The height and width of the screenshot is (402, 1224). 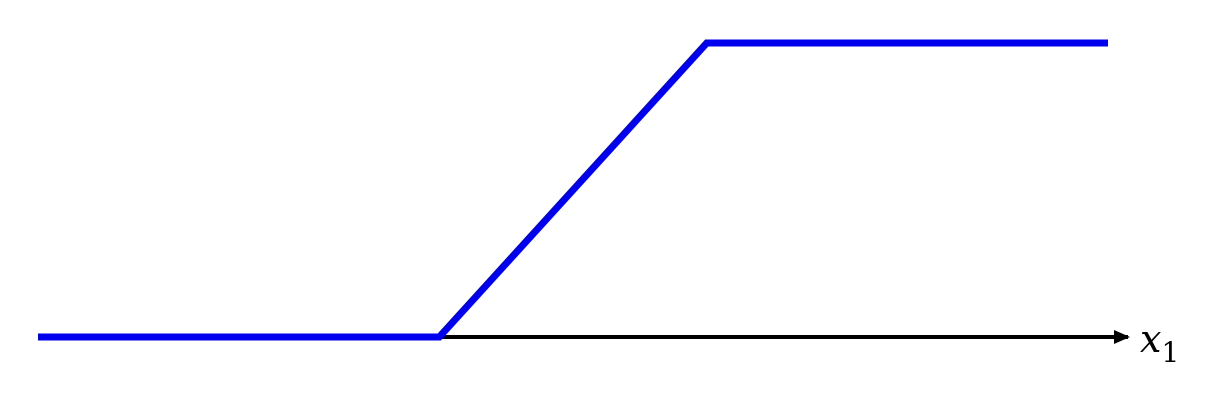 What do you see at coordinates (1150, 339) in the screenshot?
I see `x-axis-label-base: x` at bounding box center [1150, 339].